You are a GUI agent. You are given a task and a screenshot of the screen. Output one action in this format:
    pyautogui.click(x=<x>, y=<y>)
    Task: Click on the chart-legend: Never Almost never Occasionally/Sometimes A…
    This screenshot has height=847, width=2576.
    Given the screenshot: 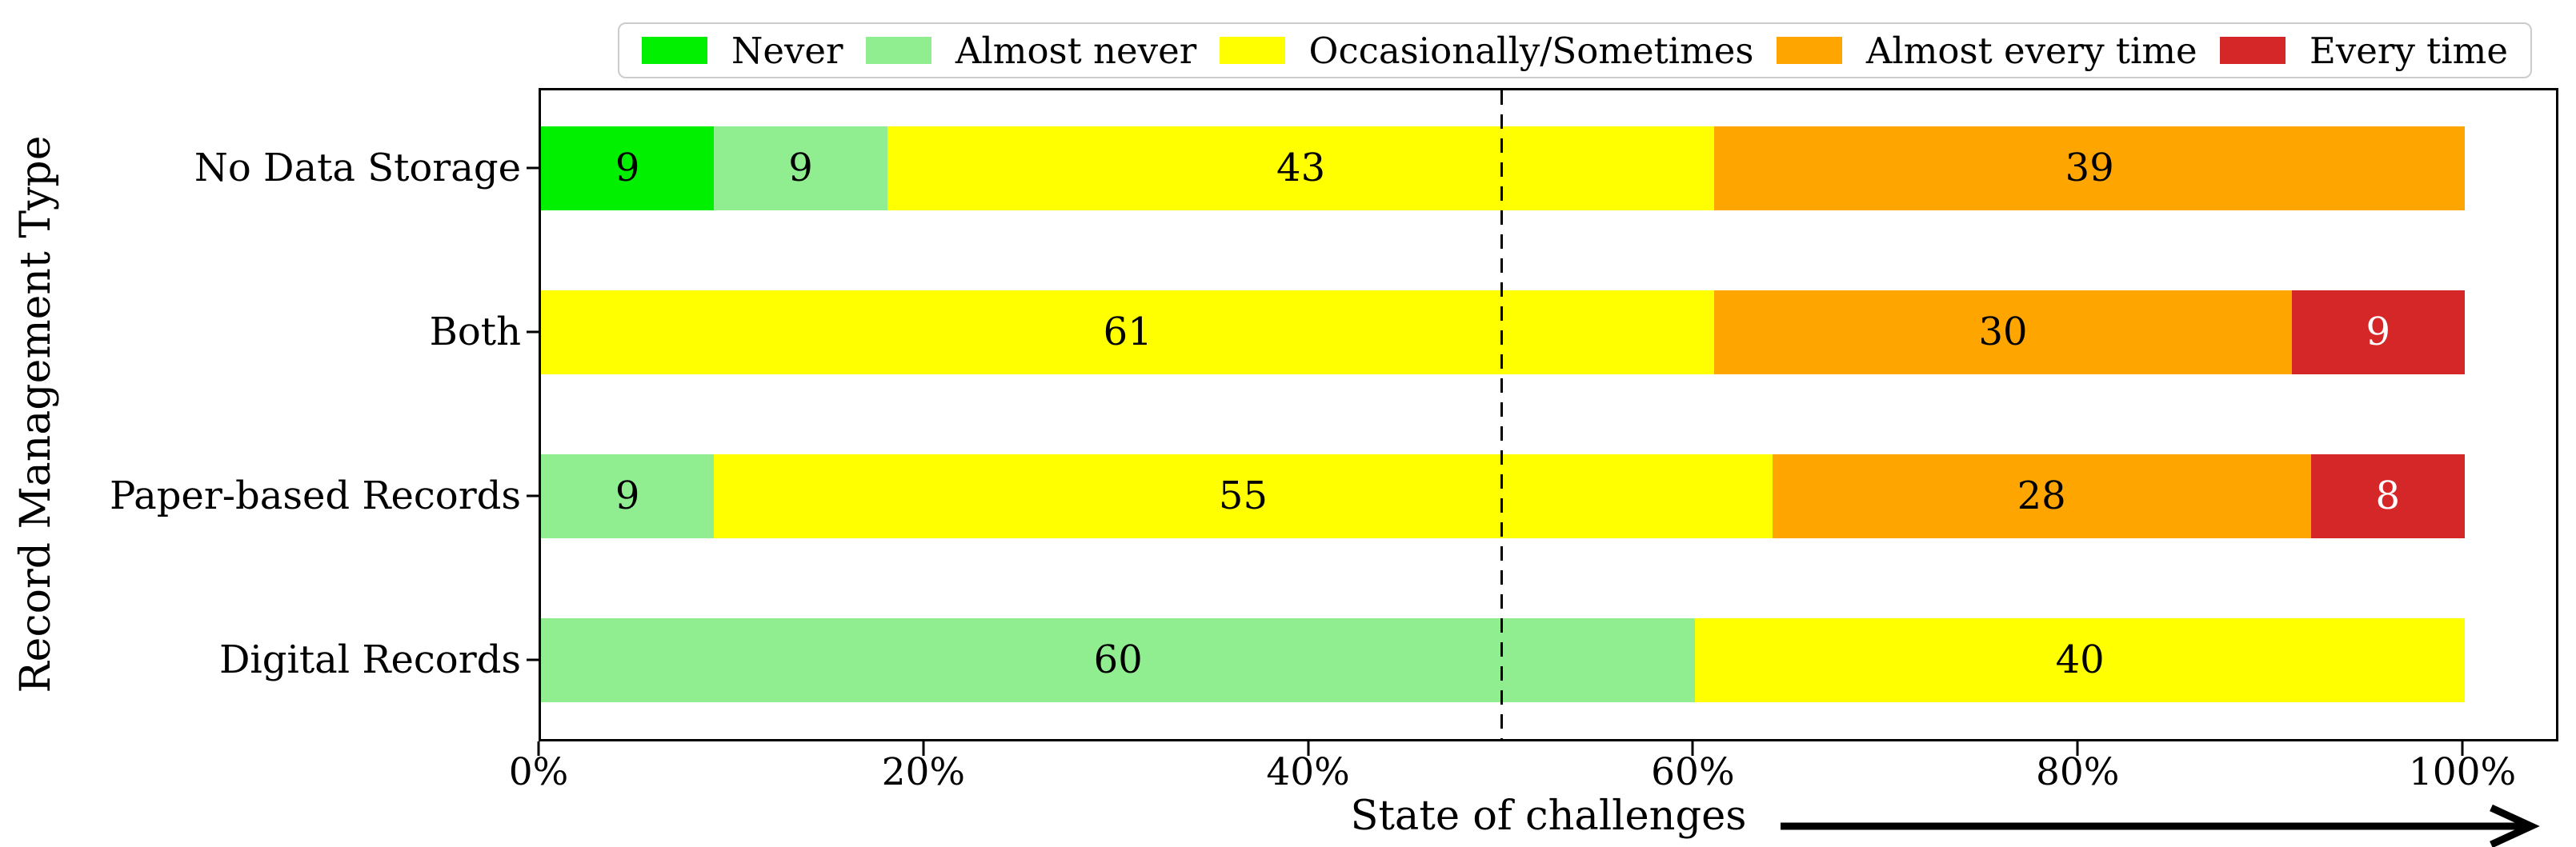 What is the action you would take?
    pyautogui.click(x=1575, y=50)
    